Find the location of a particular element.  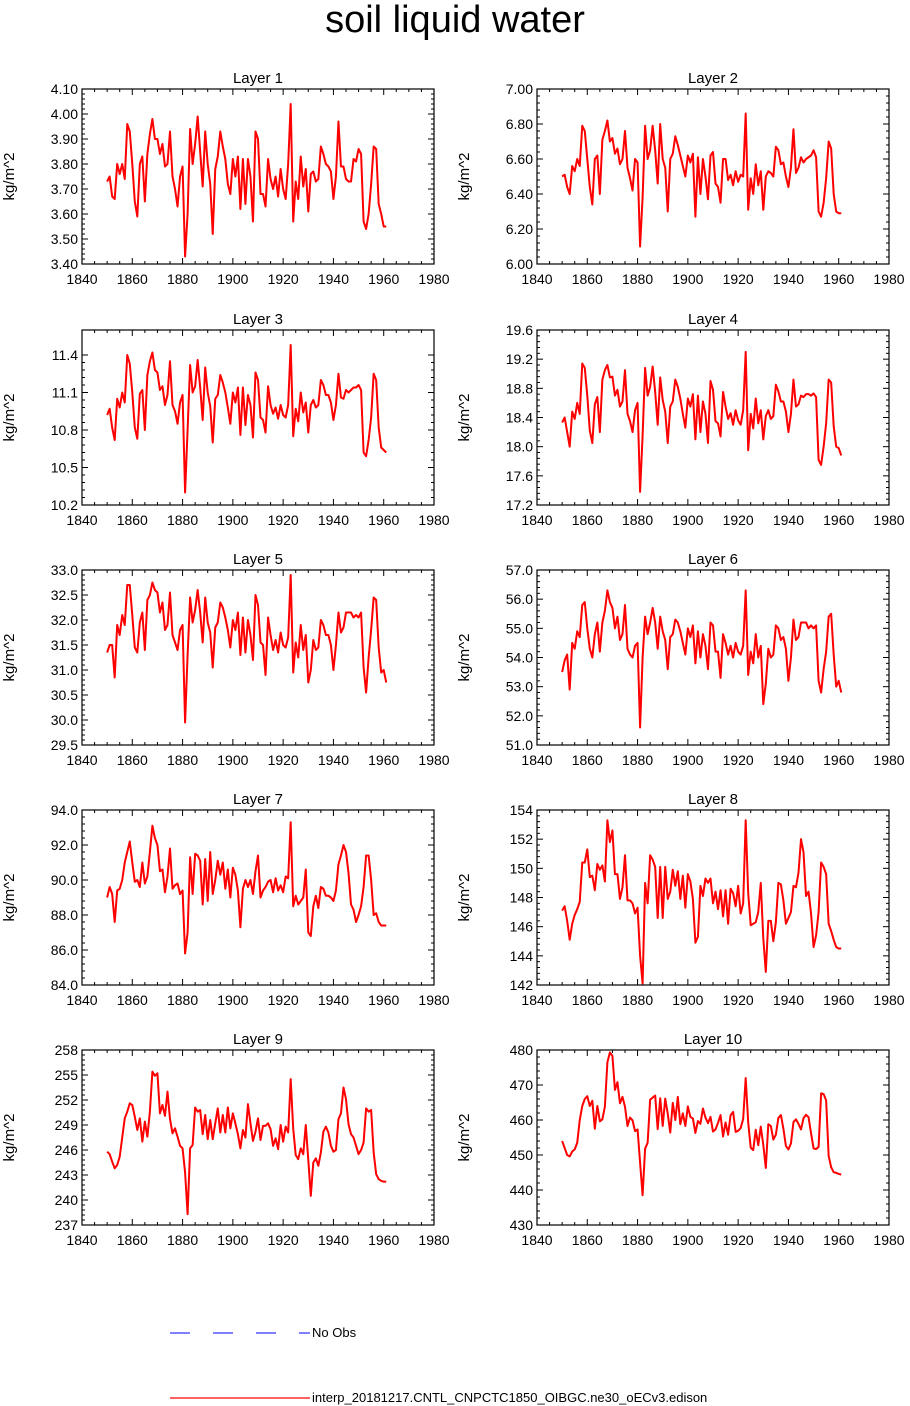

y-tick-label: 54.0 is located at coordinates (519, 658).